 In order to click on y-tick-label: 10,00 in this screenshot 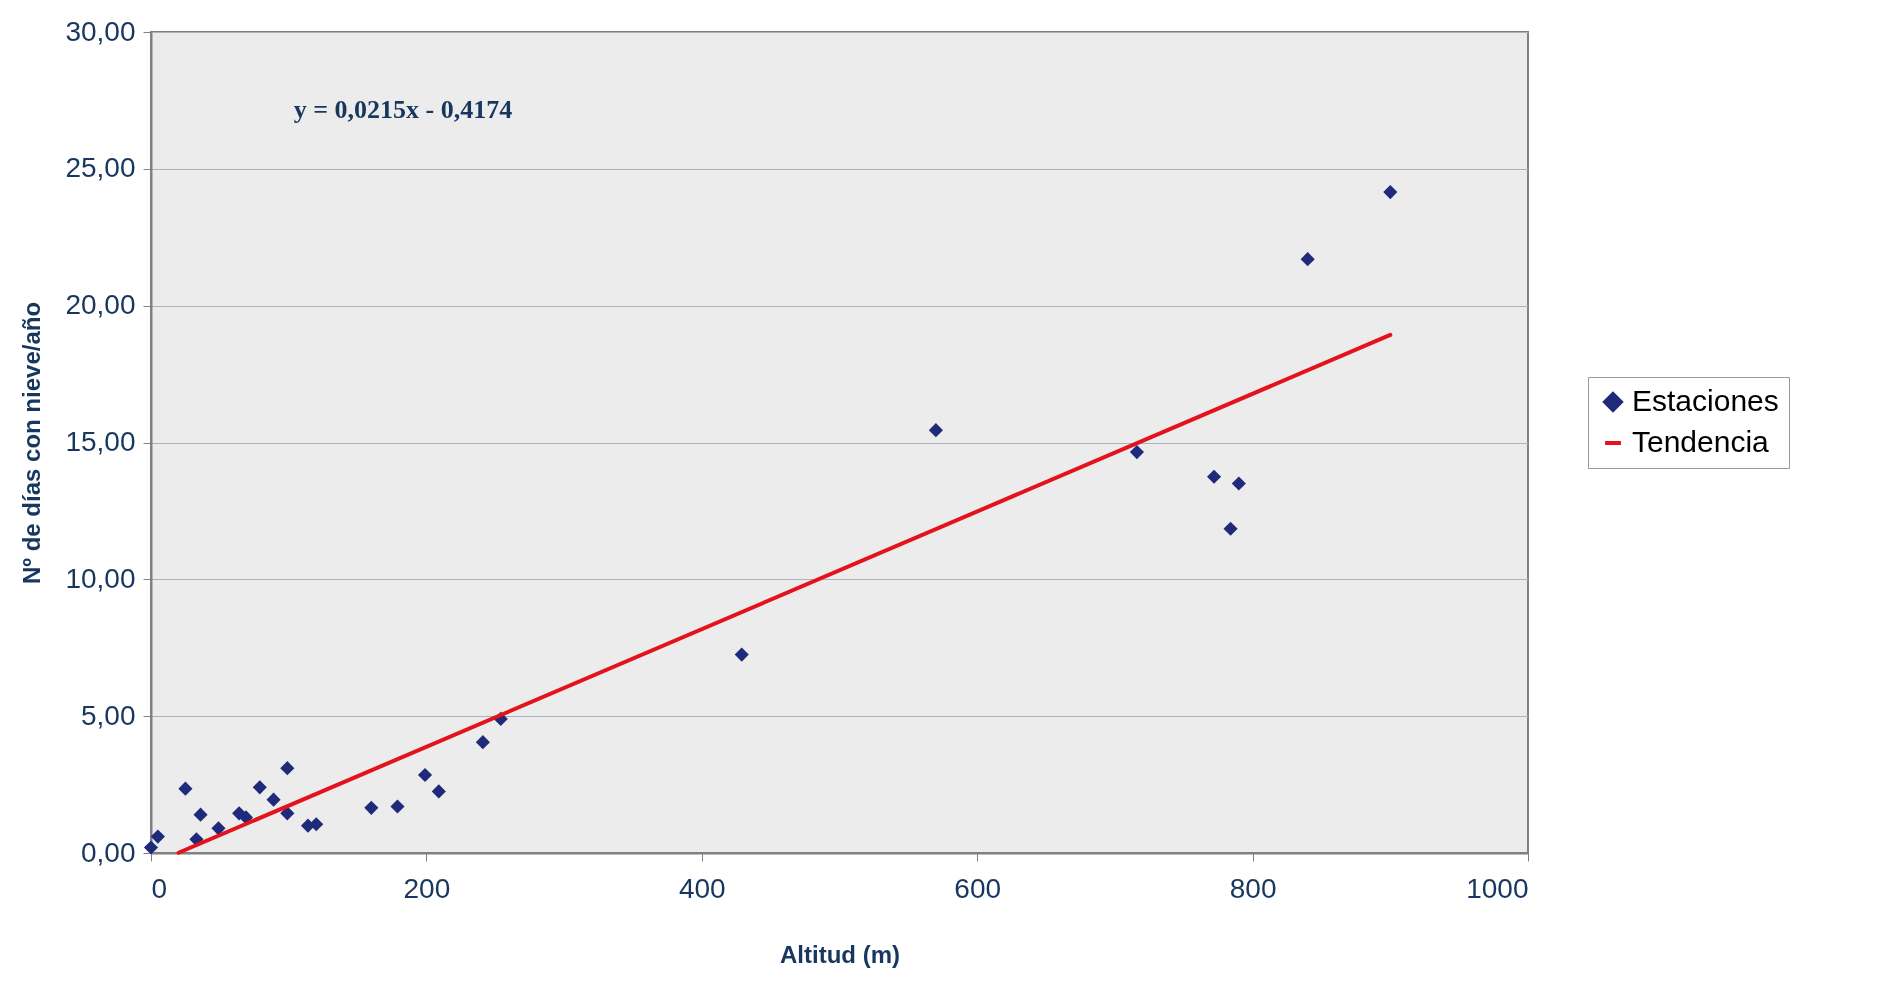, I will do `click(100, 578)`.